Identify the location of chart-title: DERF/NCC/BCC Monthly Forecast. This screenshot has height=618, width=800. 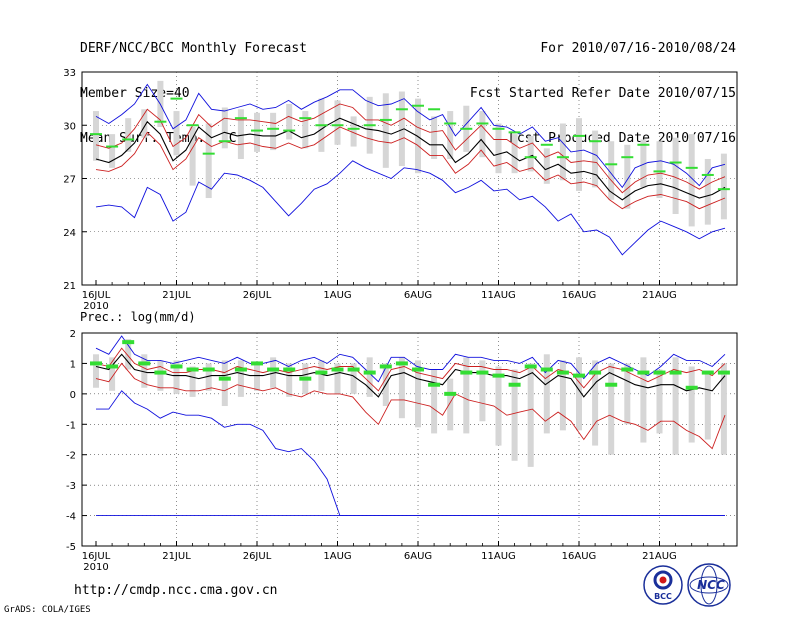
(193, 48).